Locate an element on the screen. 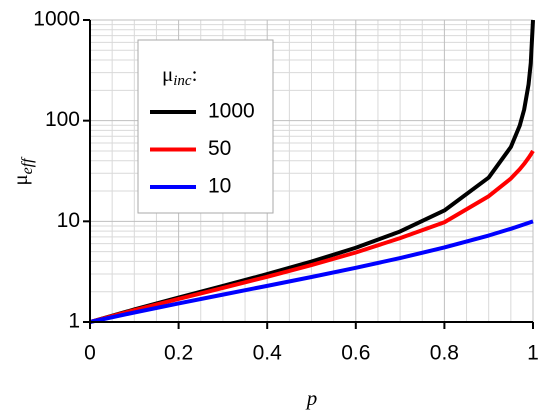  legend-box is located at coordinates (205, 126).